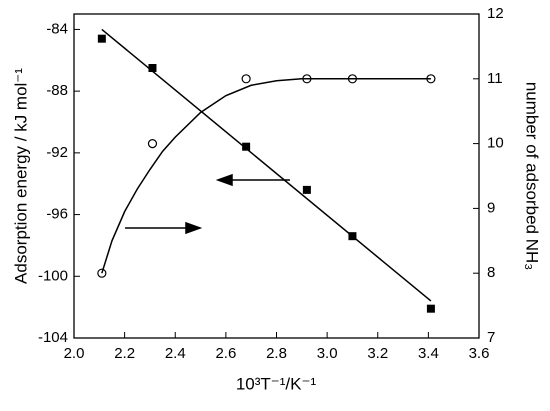 The image size is (550, 411). I want to click on y-tick-label: -104, so click(53, 337).